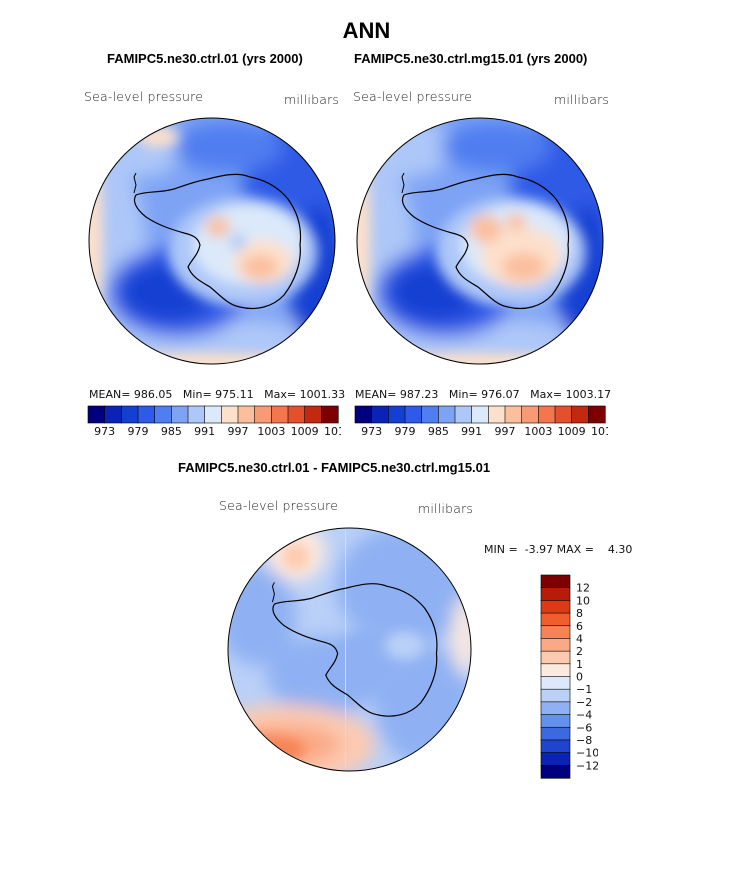 Image resolution: width=733 pixels, height=882 pixels. Describe the element at coordinates (446, 508) in the screenshot. I see `diff-units: millibars` at that location.